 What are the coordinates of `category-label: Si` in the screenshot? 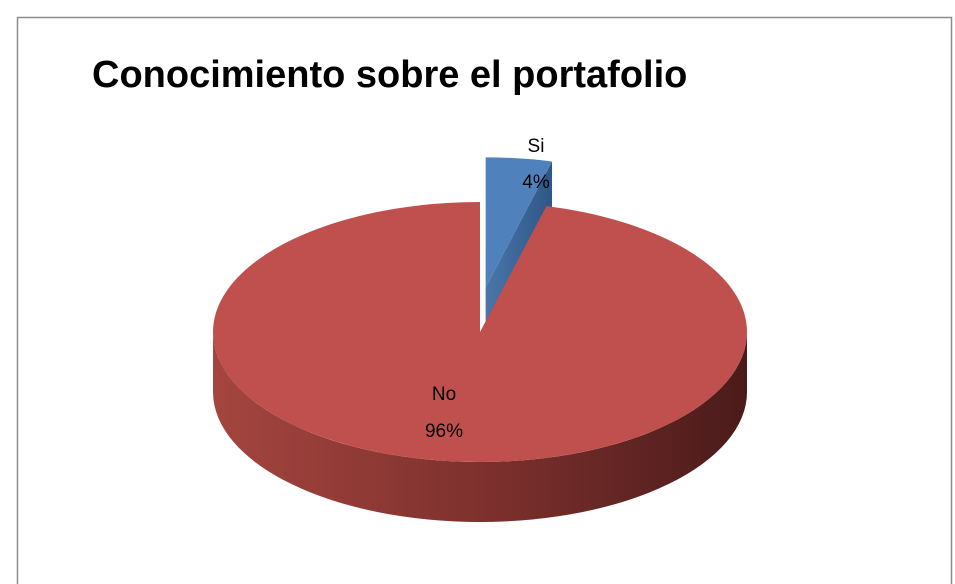 It's located at (536, 146).